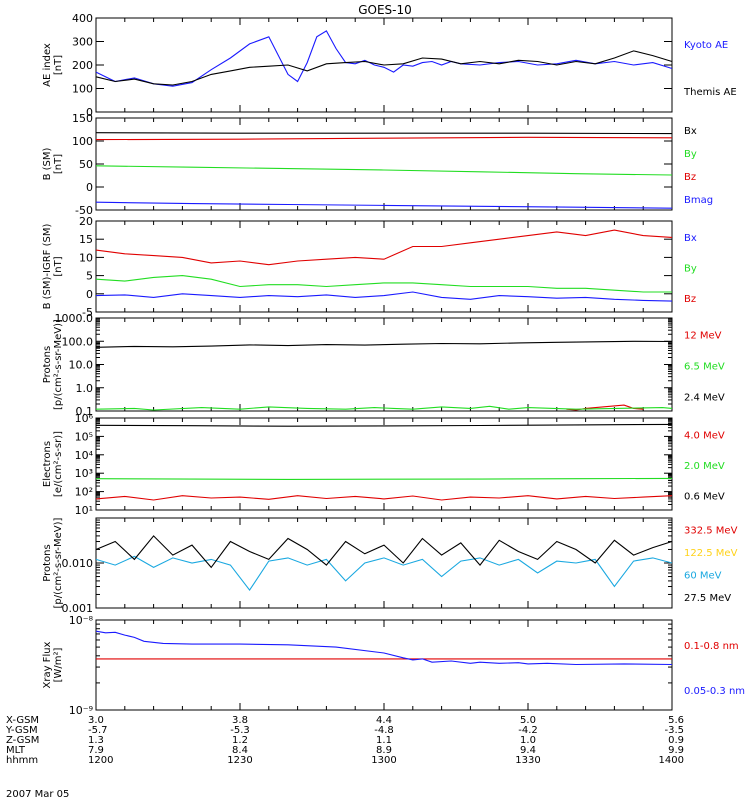 This screenshot has width=750, height=800. What do you see at coordinates (86, 239) in the screenshot?
I see `y-tick-label: 15` at bounding box center [86, 239].